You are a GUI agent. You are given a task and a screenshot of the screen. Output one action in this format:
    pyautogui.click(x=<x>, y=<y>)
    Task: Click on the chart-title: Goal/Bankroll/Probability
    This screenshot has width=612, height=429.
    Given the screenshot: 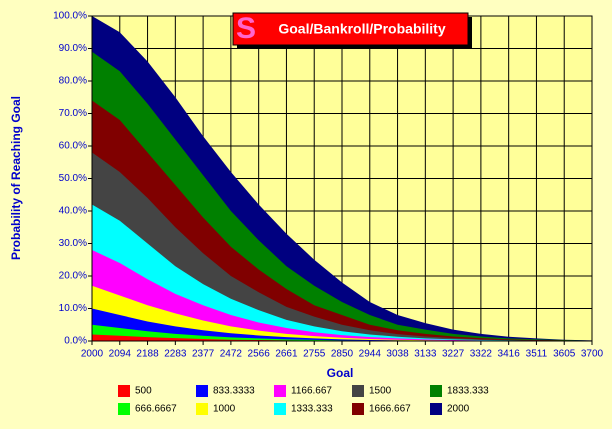 What is the action you would take?
    pyautogui.click(x=361, y=29)
    